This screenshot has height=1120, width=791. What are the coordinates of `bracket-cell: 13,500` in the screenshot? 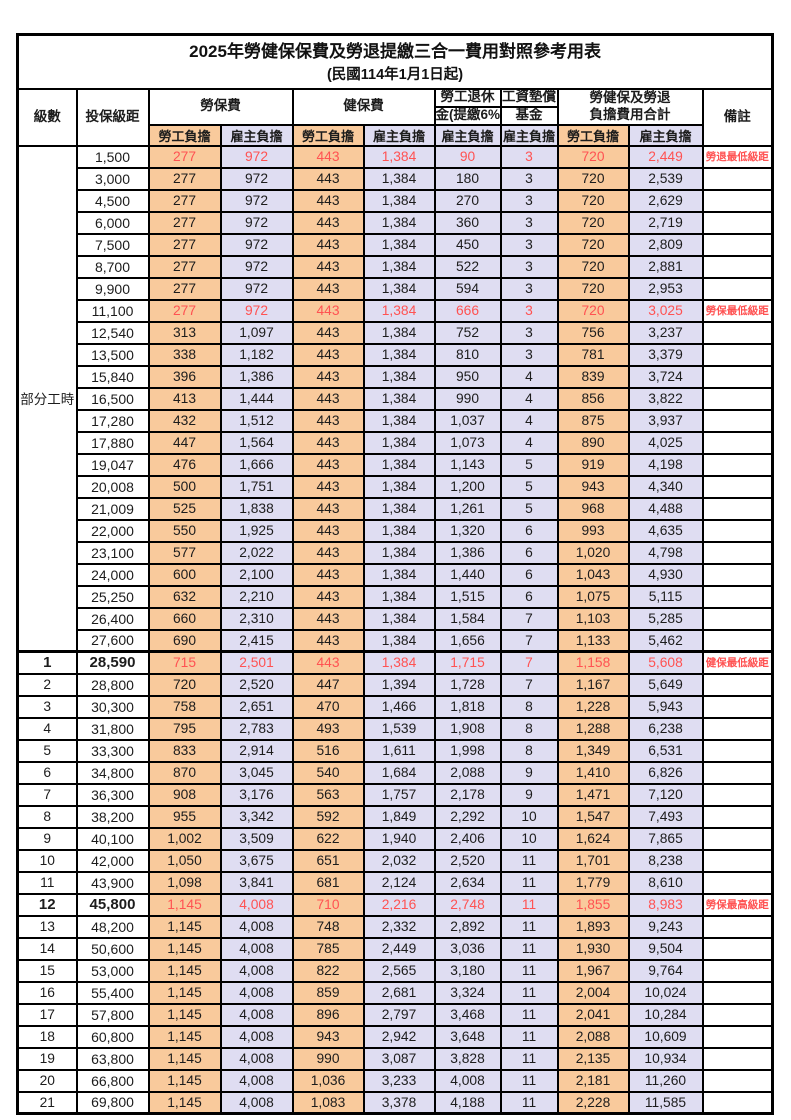 It's located at (112, 354).